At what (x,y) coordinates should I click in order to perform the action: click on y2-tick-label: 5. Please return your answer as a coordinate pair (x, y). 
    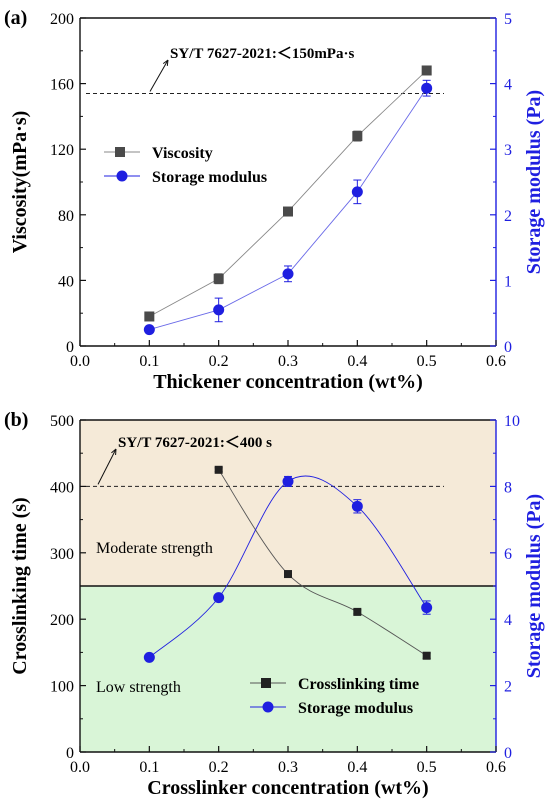
    Looking at the image, I should click on (508, 19).